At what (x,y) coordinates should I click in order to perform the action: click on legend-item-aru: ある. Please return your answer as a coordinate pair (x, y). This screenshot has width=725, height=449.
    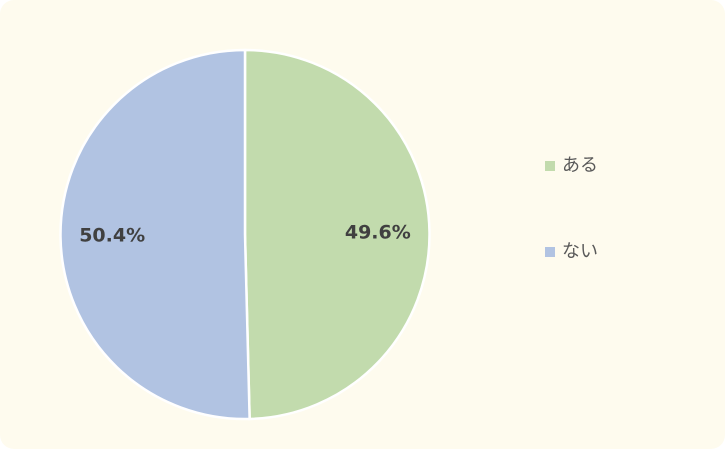
    Looking at the image, I should click on (571, 164).